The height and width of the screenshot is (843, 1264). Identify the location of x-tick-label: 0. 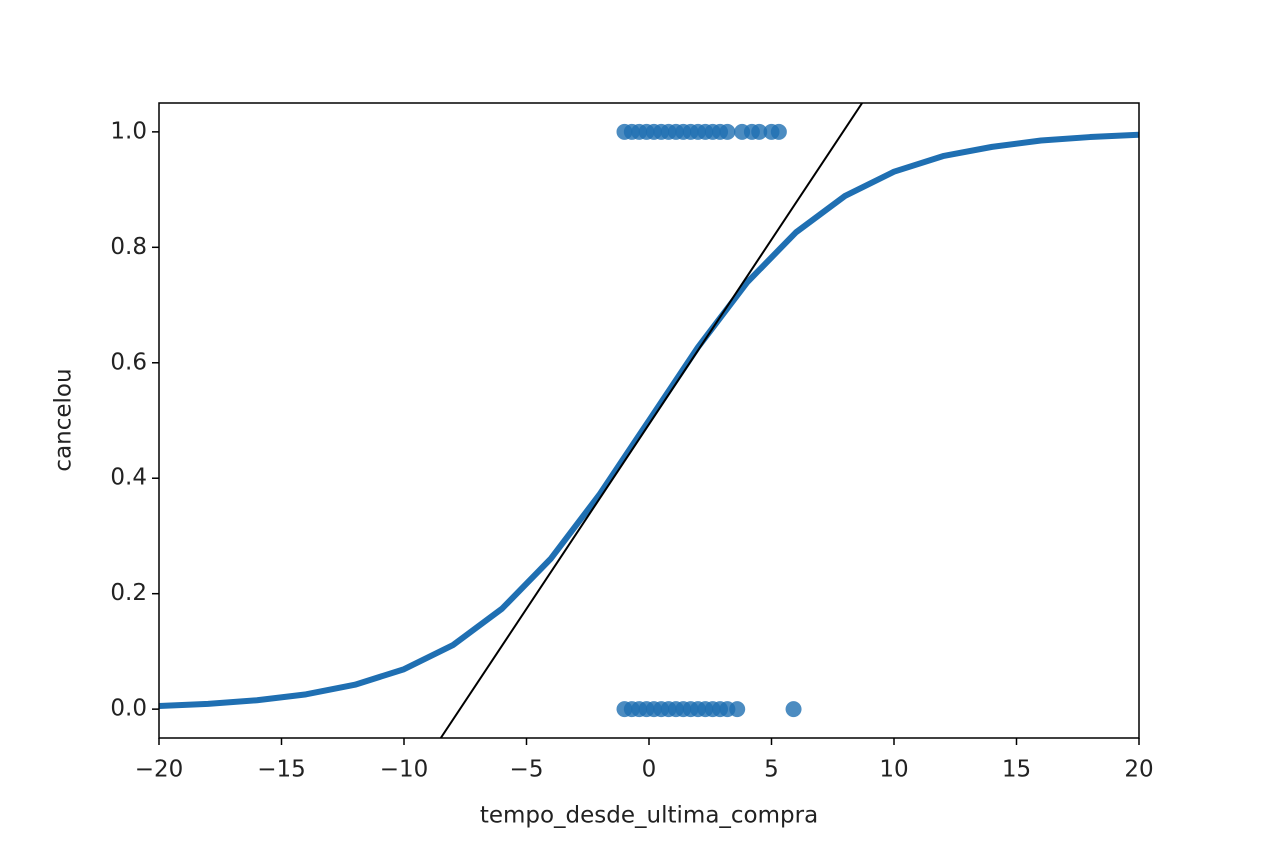
(649, 770).